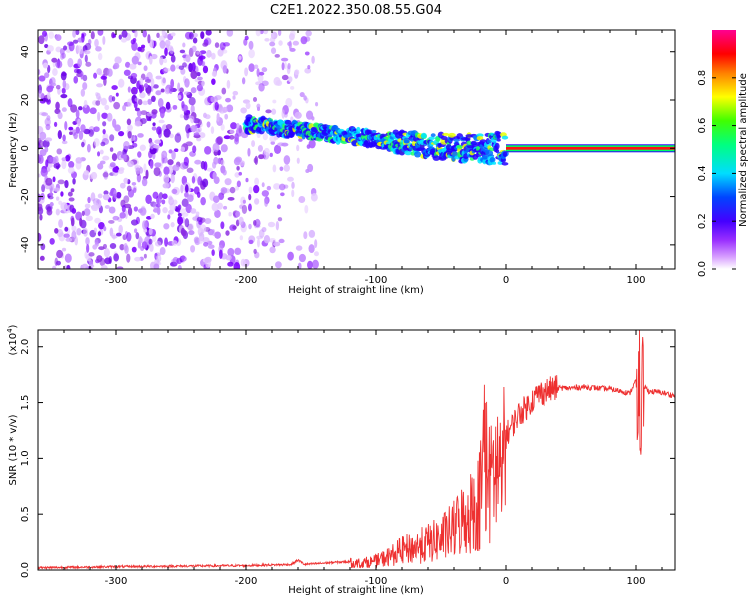 The height and width of the screenshot is (600, 750). Describe the element at coordinates (246, 280) in the screenshot. I see `x-tick-label: -200` at that location.